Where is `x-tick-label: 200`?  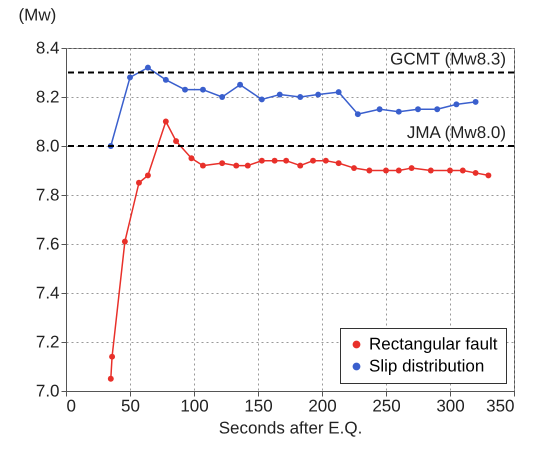 x-tick-label: 200 is located at coordinates (322, 406).